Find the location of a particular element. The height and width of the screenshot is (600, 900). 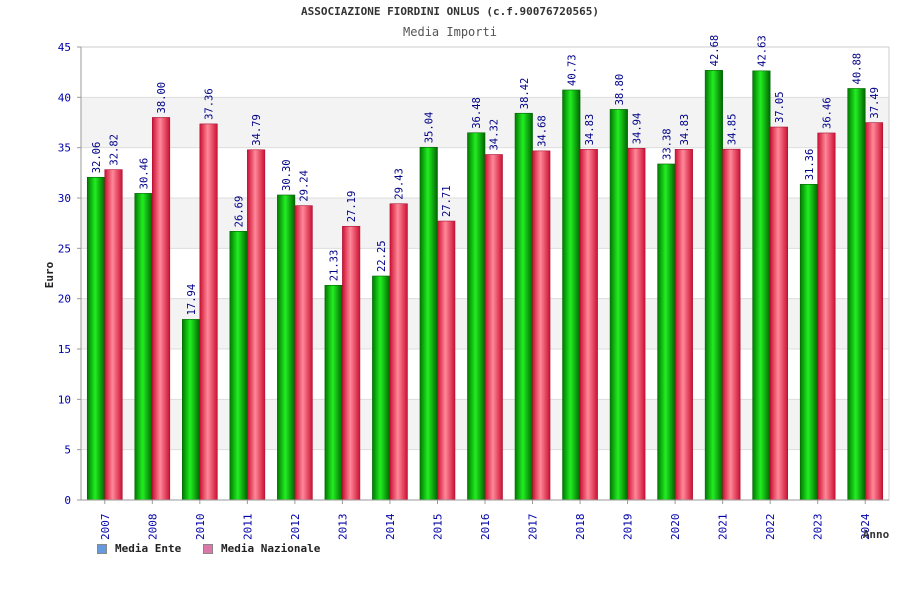

x-axis-label: Anno is located at coordinates (876, 534).